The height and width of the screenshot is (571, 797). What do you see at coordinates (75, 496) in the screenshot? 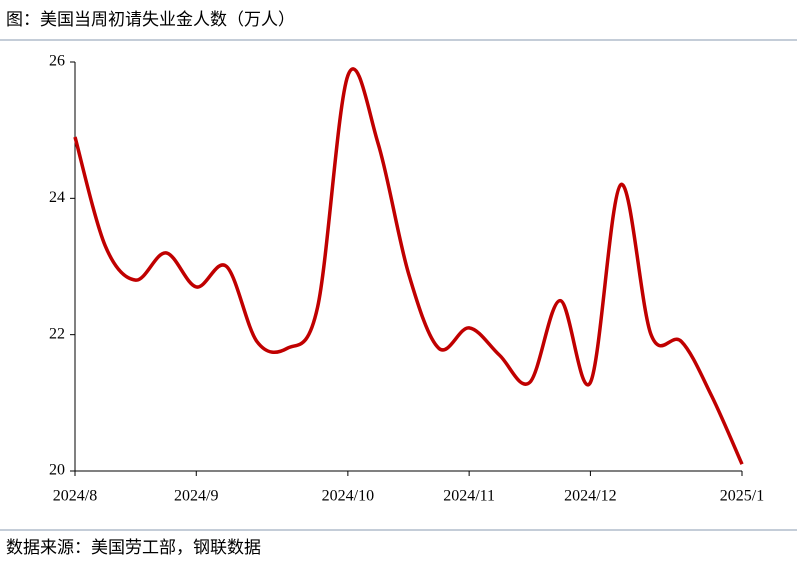
I see `x-tick-label: 2024/8` at bounding box center [75, 496].